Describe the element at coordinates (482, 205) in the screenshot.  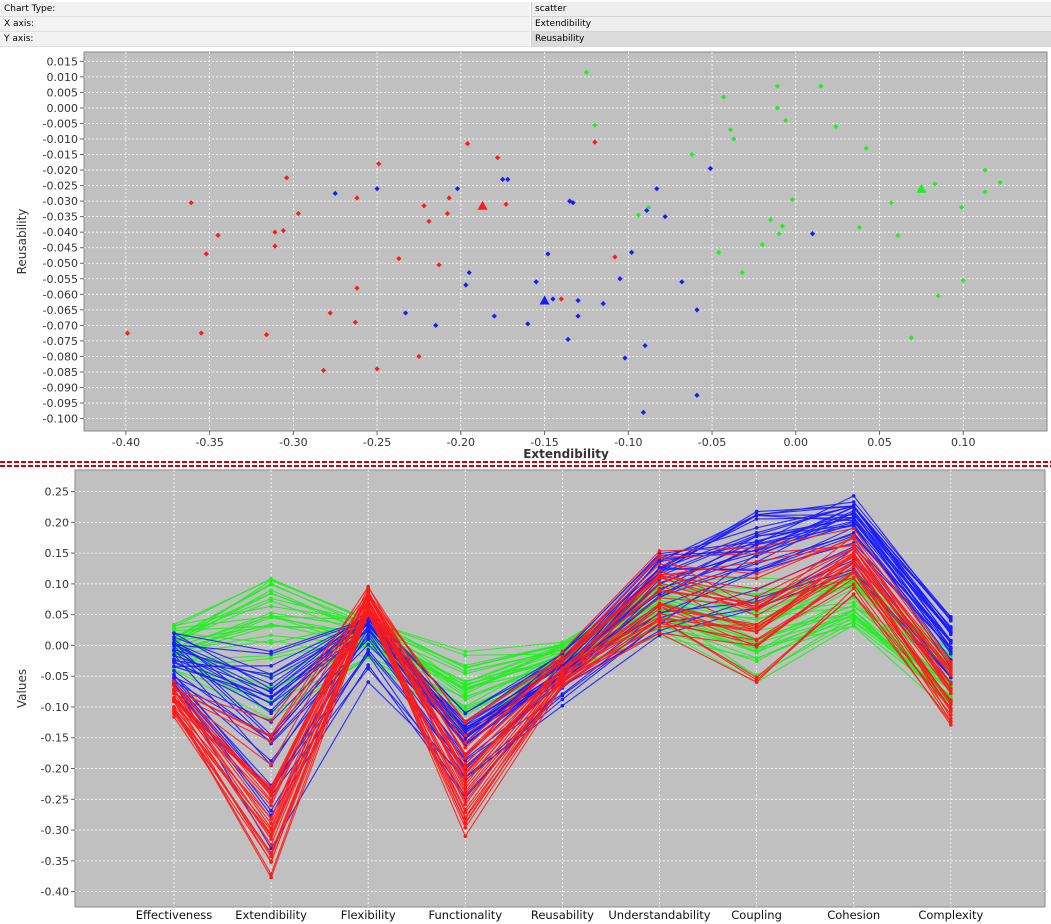
I see `centroid-marker-red` at that location.